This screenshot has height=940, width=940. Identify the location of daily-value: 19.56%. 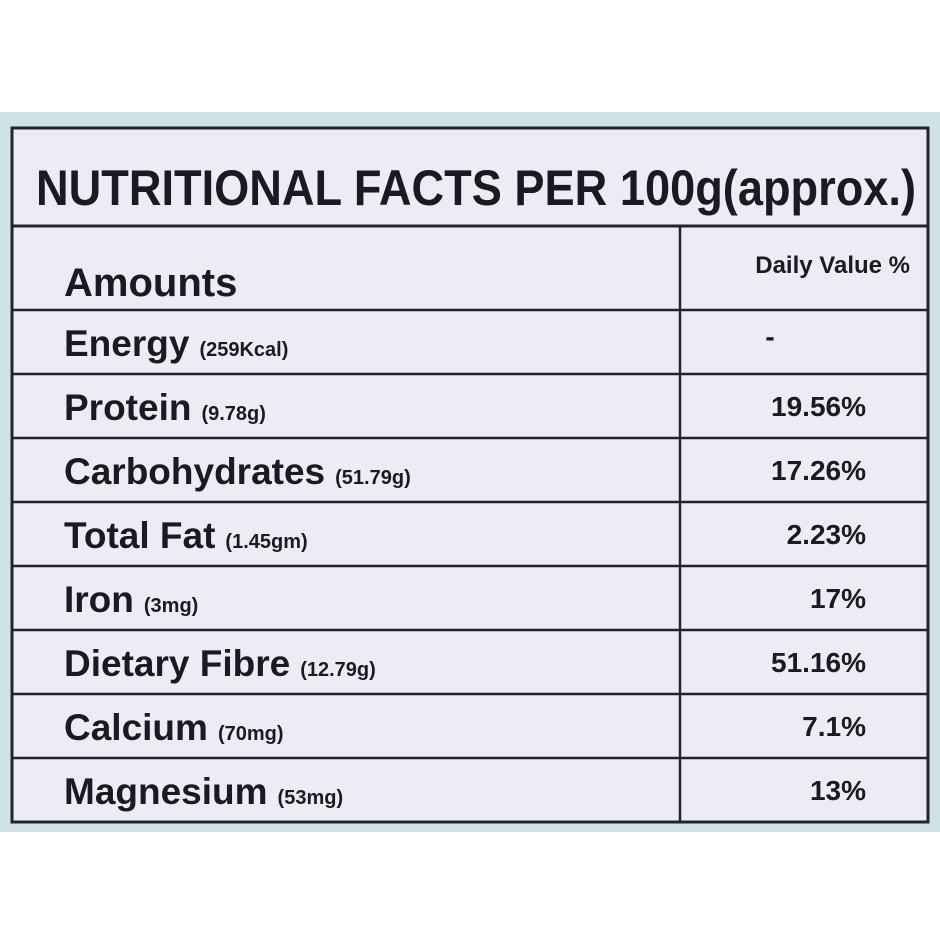
(818, 406).